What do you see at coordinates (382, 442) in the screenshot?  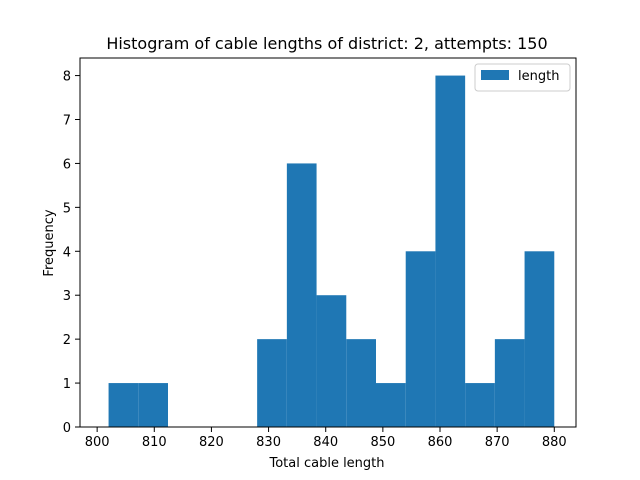 I see `x-tick-label: 850` at bounding box center [382, 442].